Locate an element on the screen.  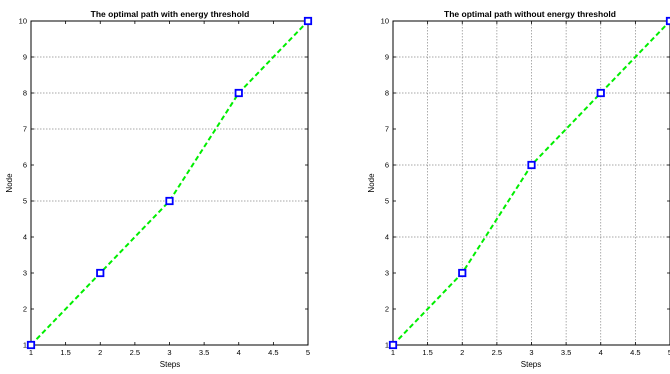
right-y-tick-label: 5 is located at coordinates (387, 201).